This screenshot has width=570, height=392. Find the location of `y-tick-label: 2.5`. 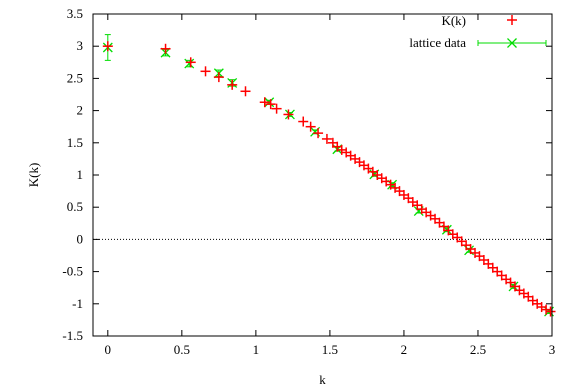

y-tick-label: 2.5 is located at coordinates (75, 77).